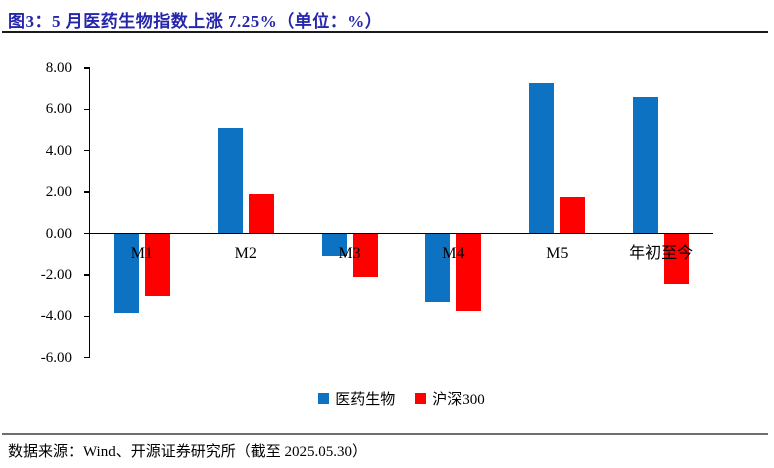 This screenshot has height=468, width=774. I want to click on bar-医药生物-M1, so click(126, 273).